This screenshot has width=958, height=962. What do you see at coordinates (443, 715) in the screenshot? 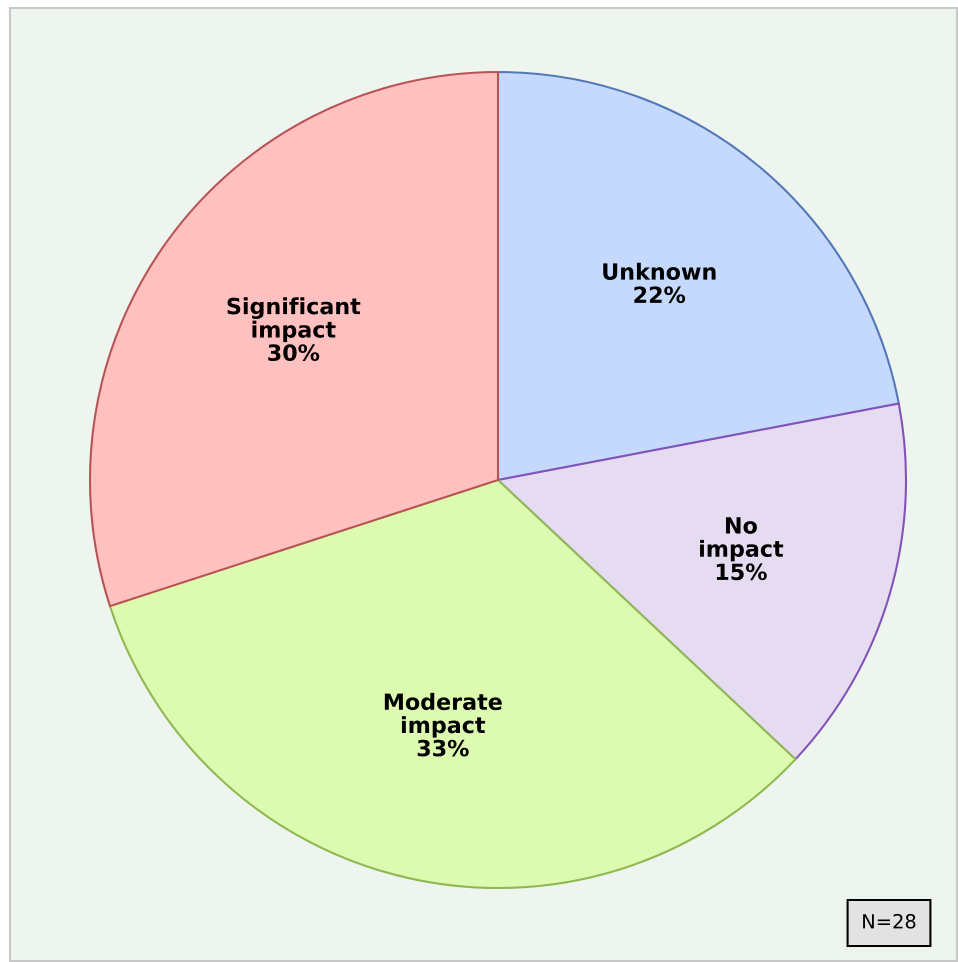
I see `slice-label: Moderate impact` at bounding box center [443, 715].